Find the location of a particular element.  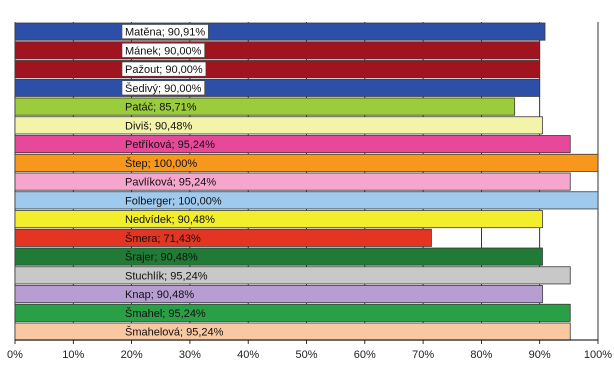

bar-folberger is located at coordinates (306, 200).